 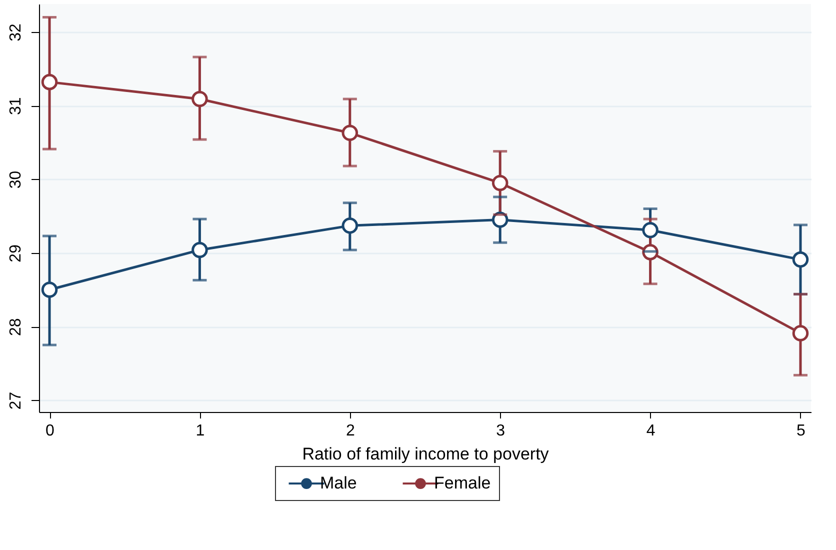 I want to click on x-tick-label: 2, so click(x=350, y=431).